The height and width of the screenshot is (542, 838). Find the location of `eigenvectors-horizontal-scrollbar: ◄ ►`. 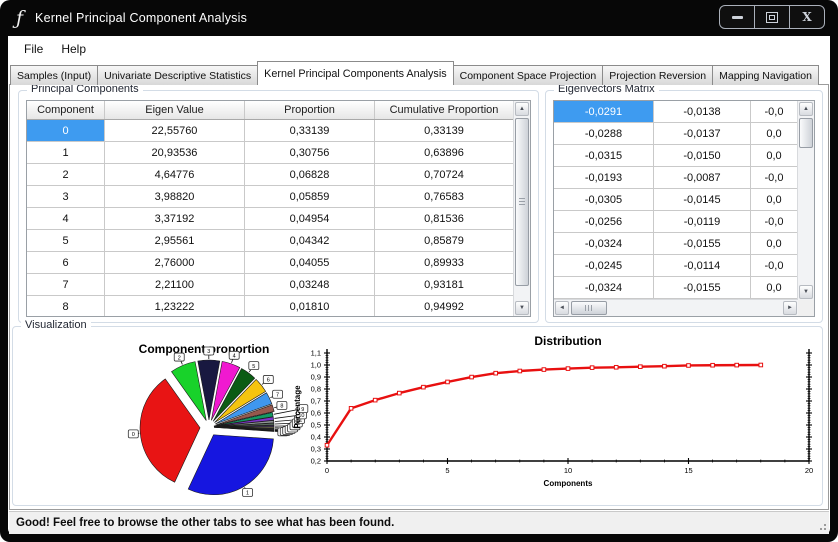

eigenvectors-horizontal-scrollbar: ◄ ► is located at coordinates (676, 307).